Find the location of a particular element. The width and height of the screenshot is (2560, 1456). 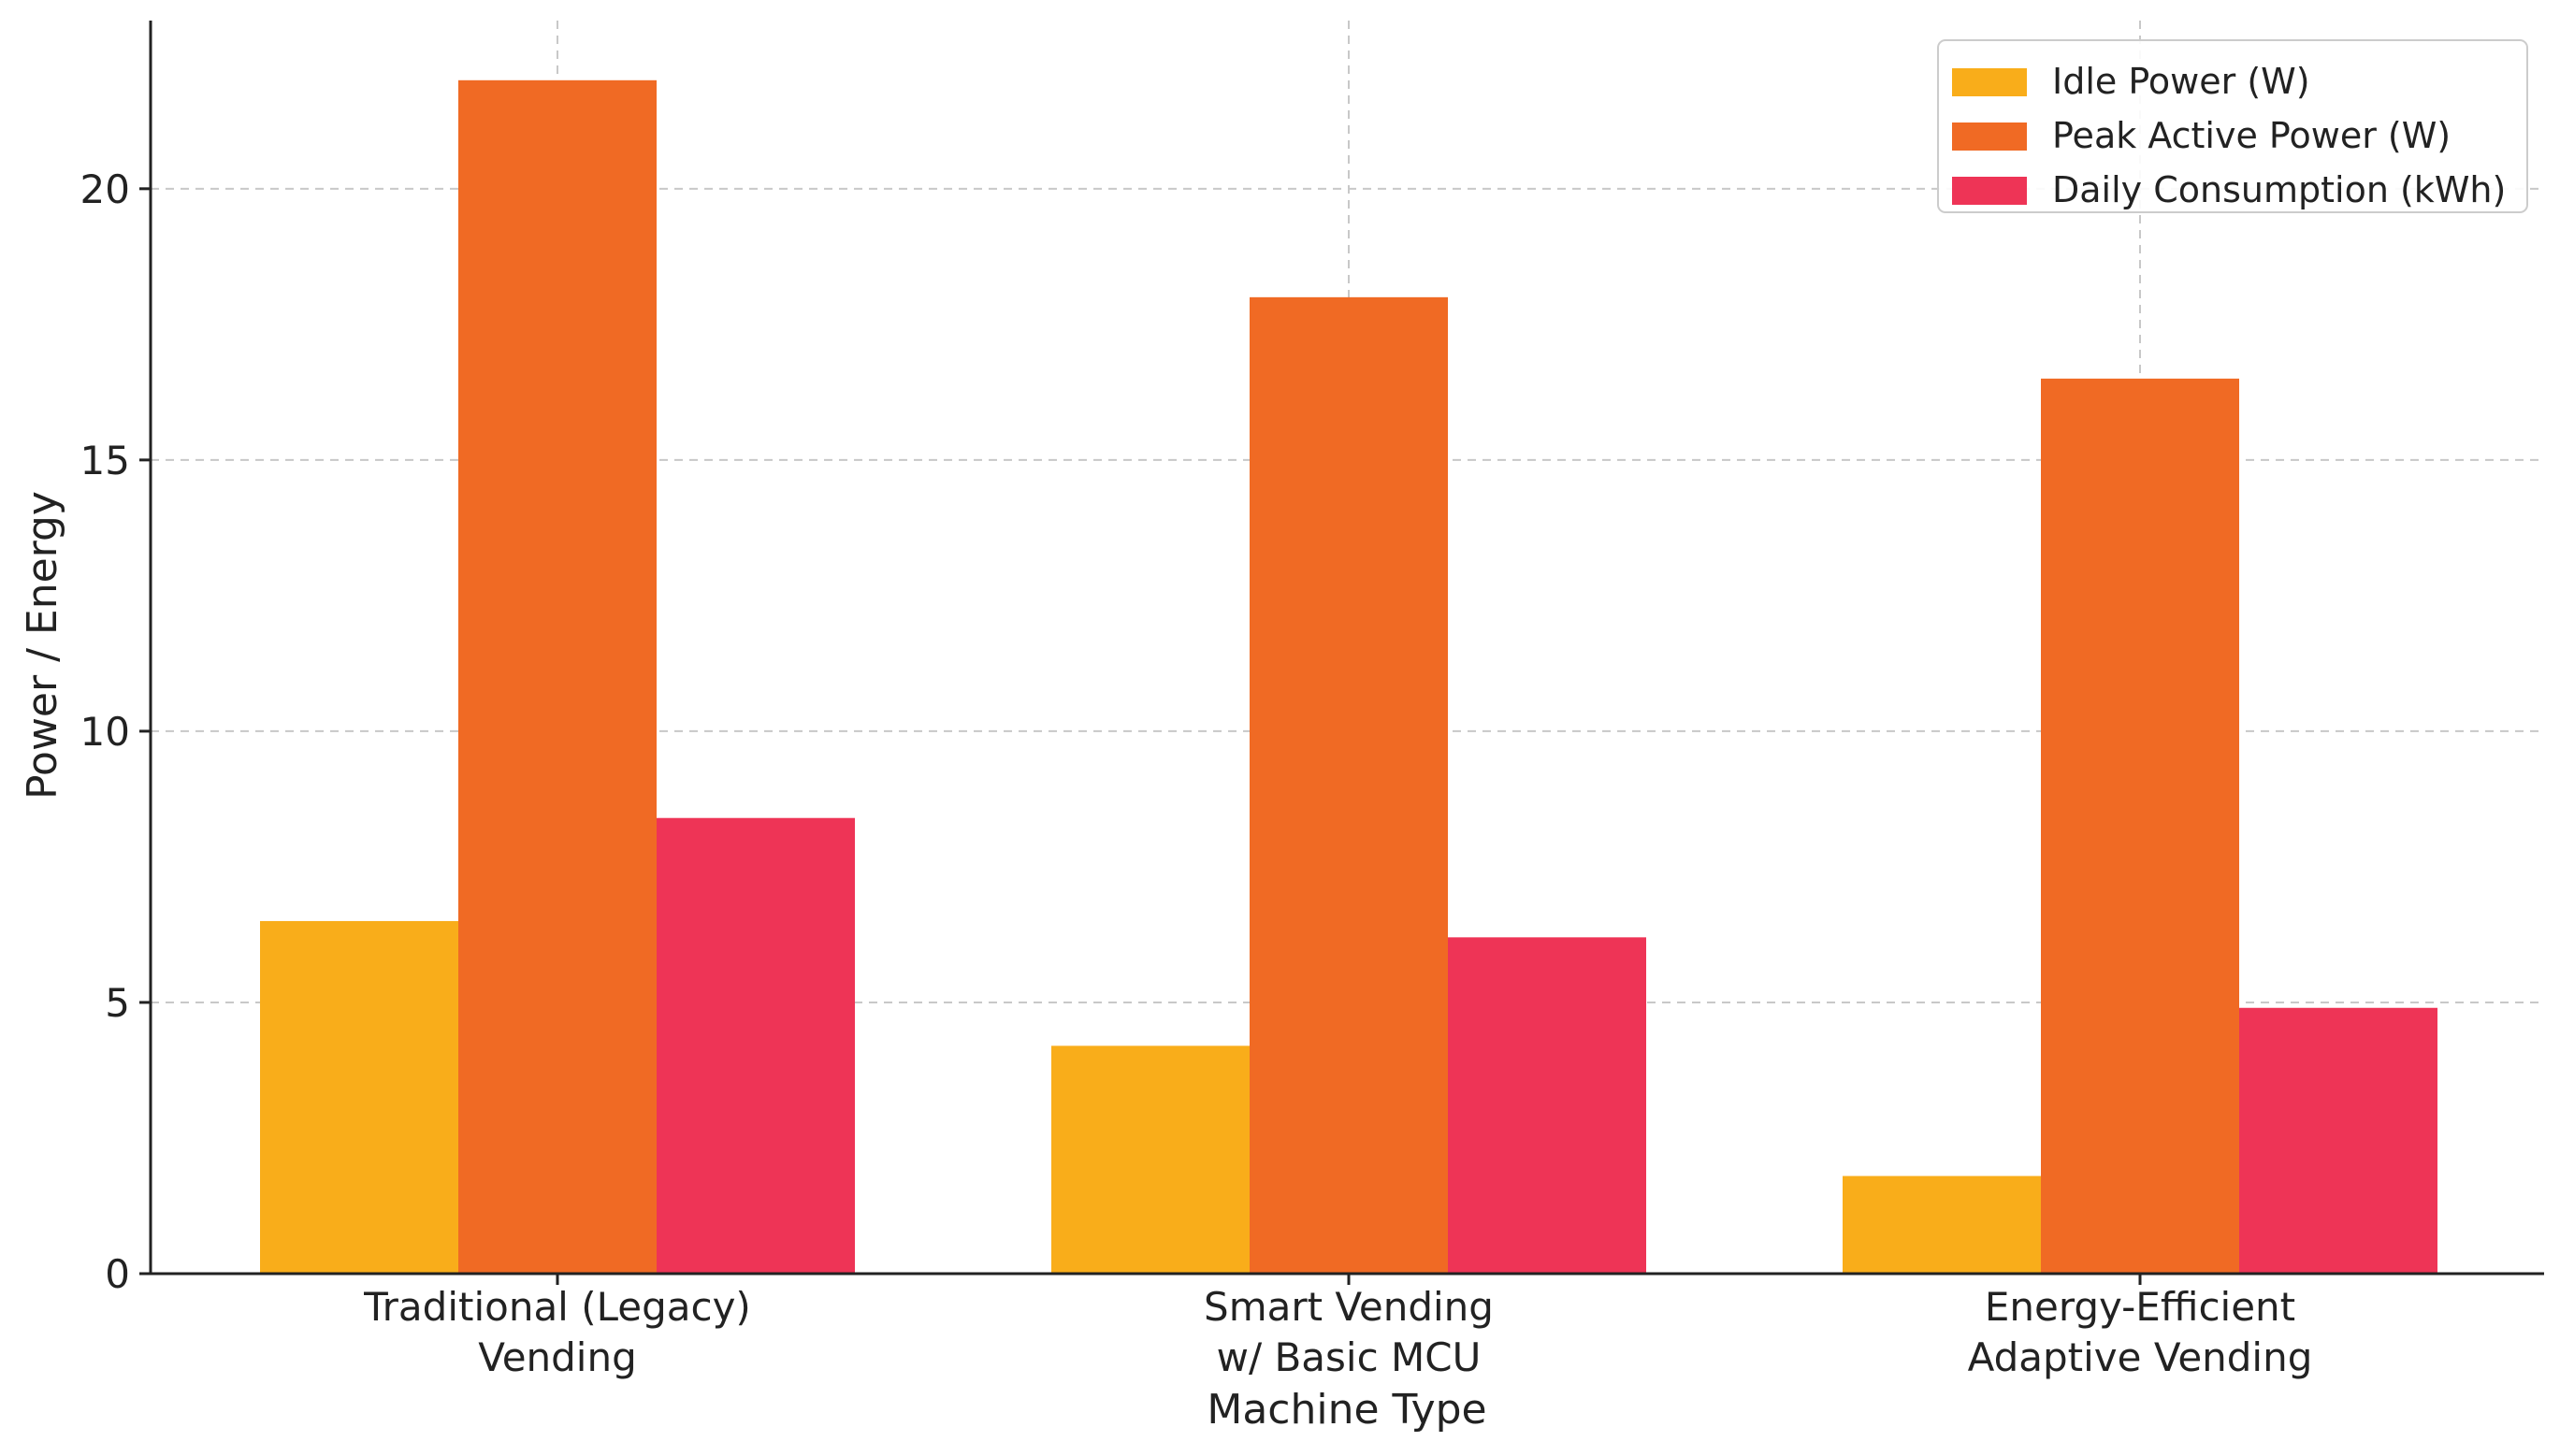

y-tick-label: 15 is located at coordinates (105, 460).